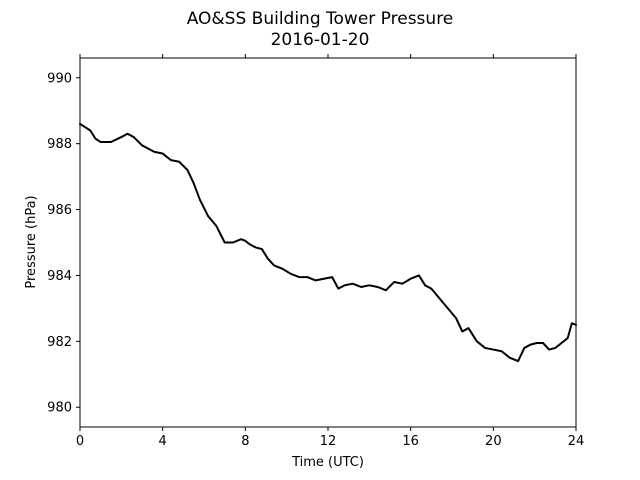  What do you see at coordinates (320, 19) in the screenshot?
I see `chart-title: AO&SS Building Tower Pressure` at bounding box center [320, 19].